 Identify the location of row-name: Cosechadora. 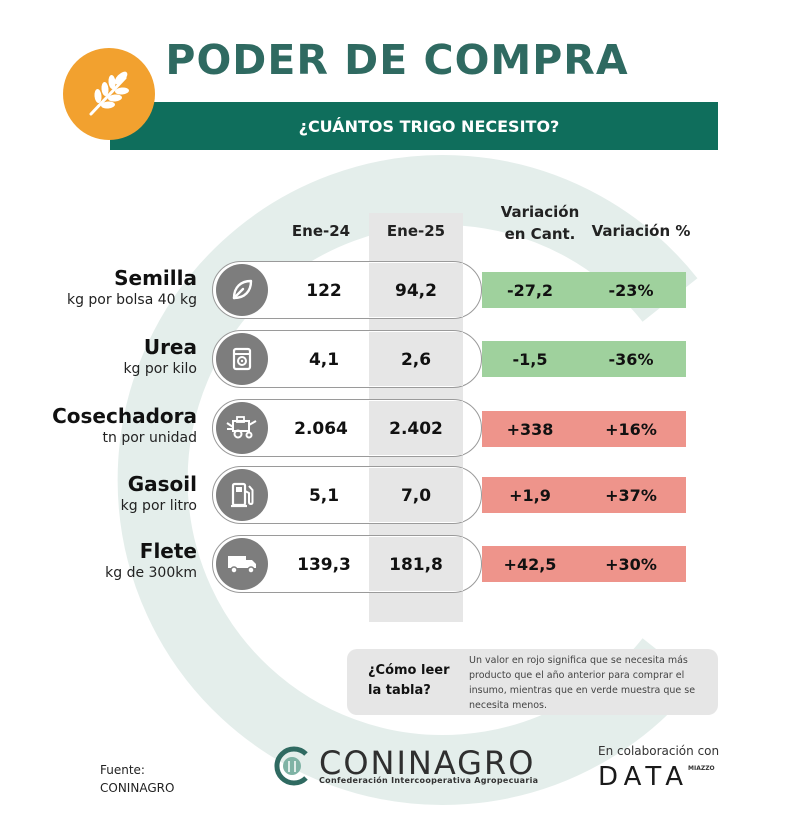
(124, 416).